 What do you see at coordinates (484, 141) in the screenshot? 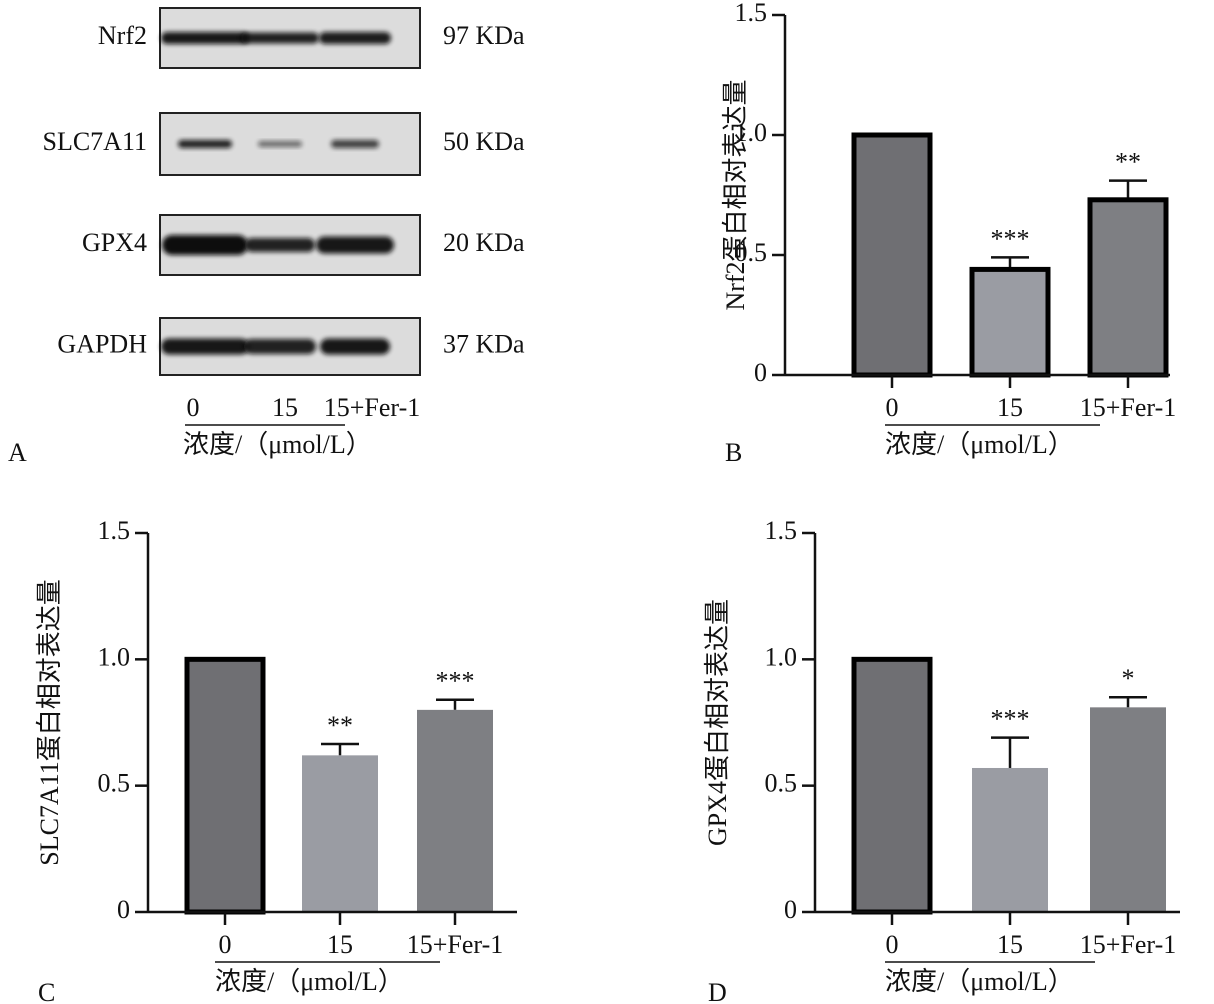
I see `blot-size-label: 50 KDa` at bounding box center [484, 141].